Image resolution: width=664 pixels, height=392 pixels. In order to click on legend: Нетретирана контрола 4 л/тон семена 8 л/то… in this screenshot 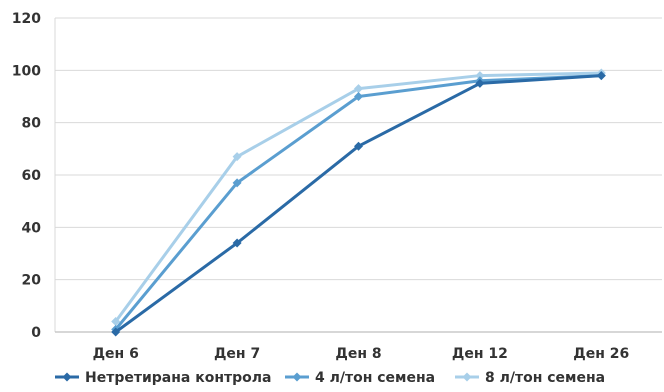, I will do `click(330, 378)`.